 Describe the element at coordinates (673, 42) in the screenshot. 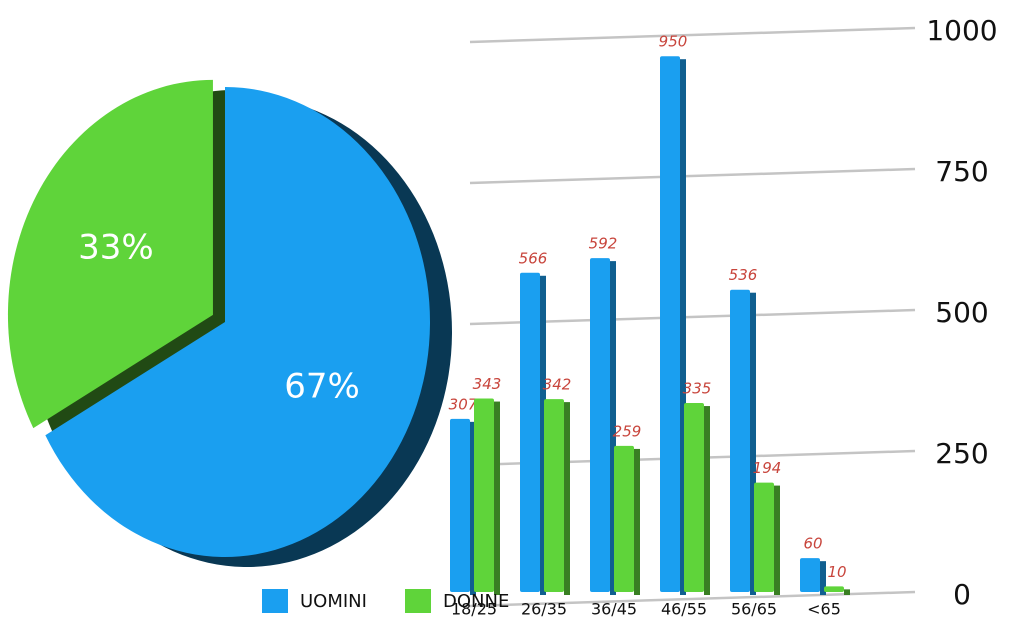

I see `value-label: 950` at that location.